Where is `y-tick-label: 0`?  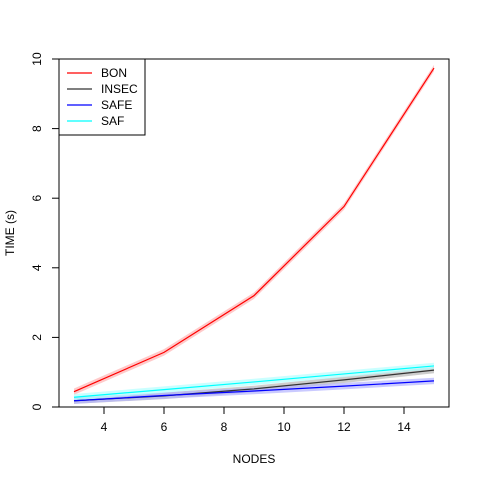
y-tick-label: 0 is located at coordinates (37, 406).